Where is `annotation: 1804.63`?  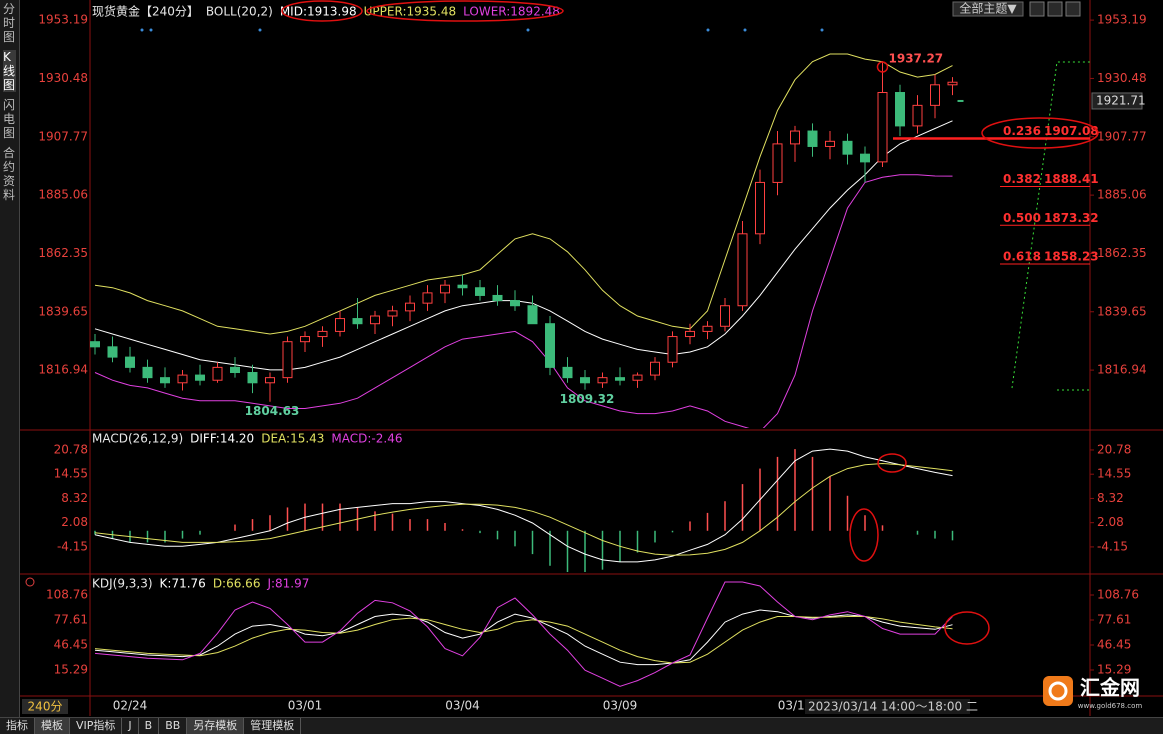
annotation: 1804.63 is located at coordinates (272, 411).